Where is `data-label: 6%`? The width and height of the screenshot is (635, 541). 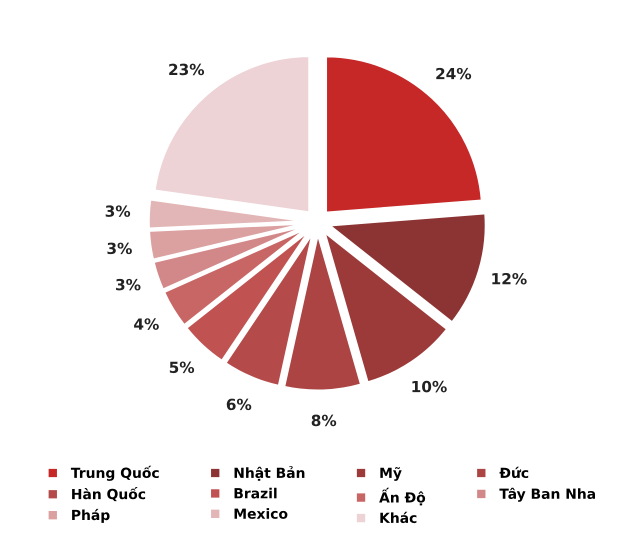
data-label: 6% is located at coordinates (239, 404).